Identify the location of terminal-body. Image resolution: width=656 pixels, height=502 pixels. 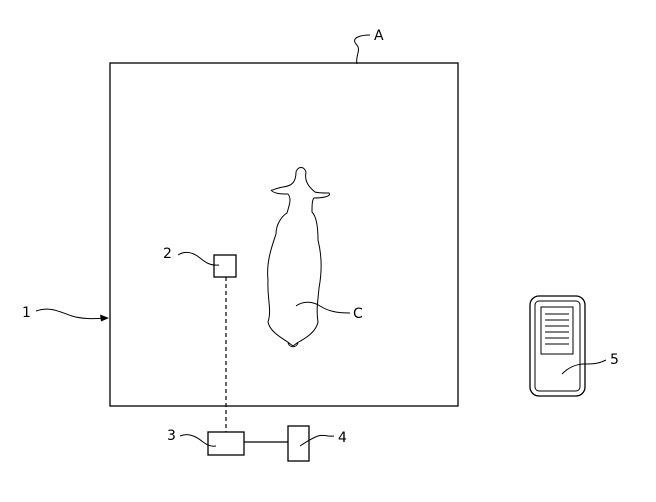
(557, 346).